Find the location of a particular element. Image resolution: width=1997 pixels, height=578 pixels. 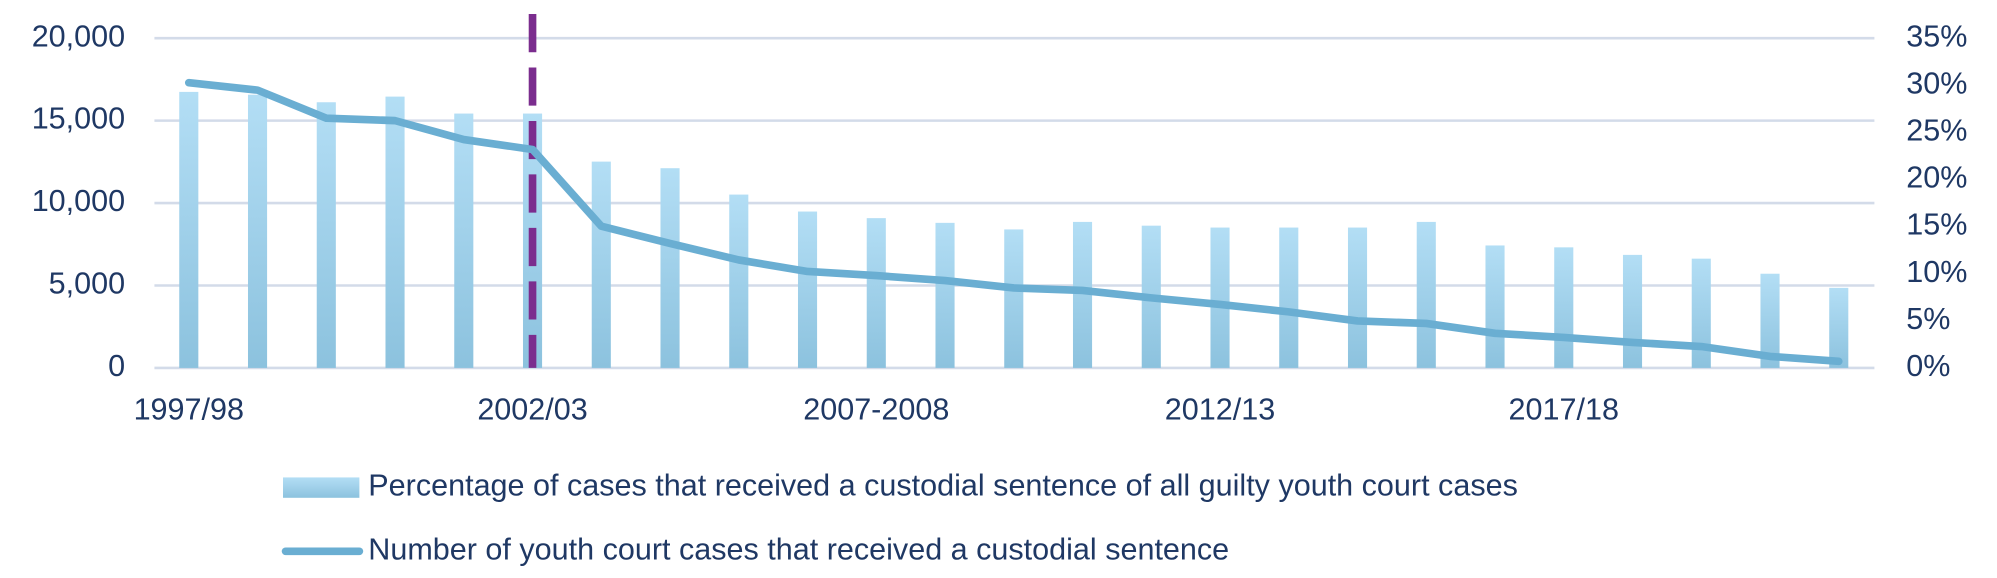

x-tick-label: 2007-2008 is located at coordinates (876, 409).